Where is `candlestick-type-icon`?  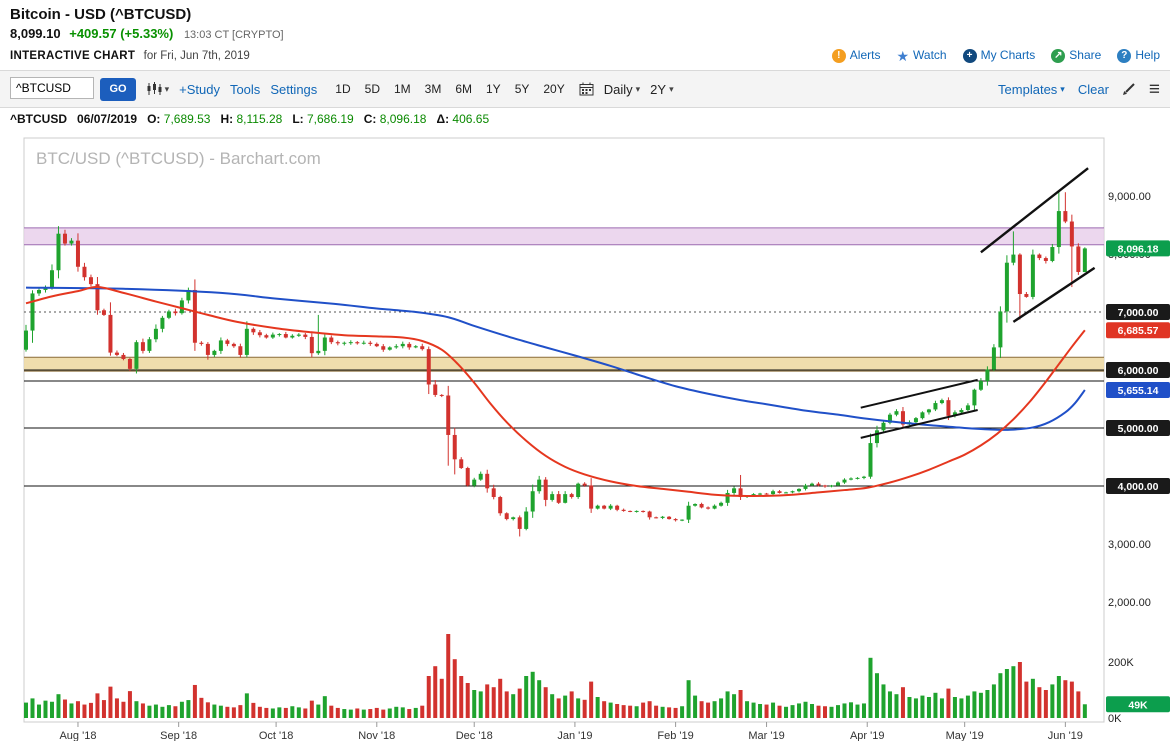 candlestick-type-icon is located at coordinates (154, 88).